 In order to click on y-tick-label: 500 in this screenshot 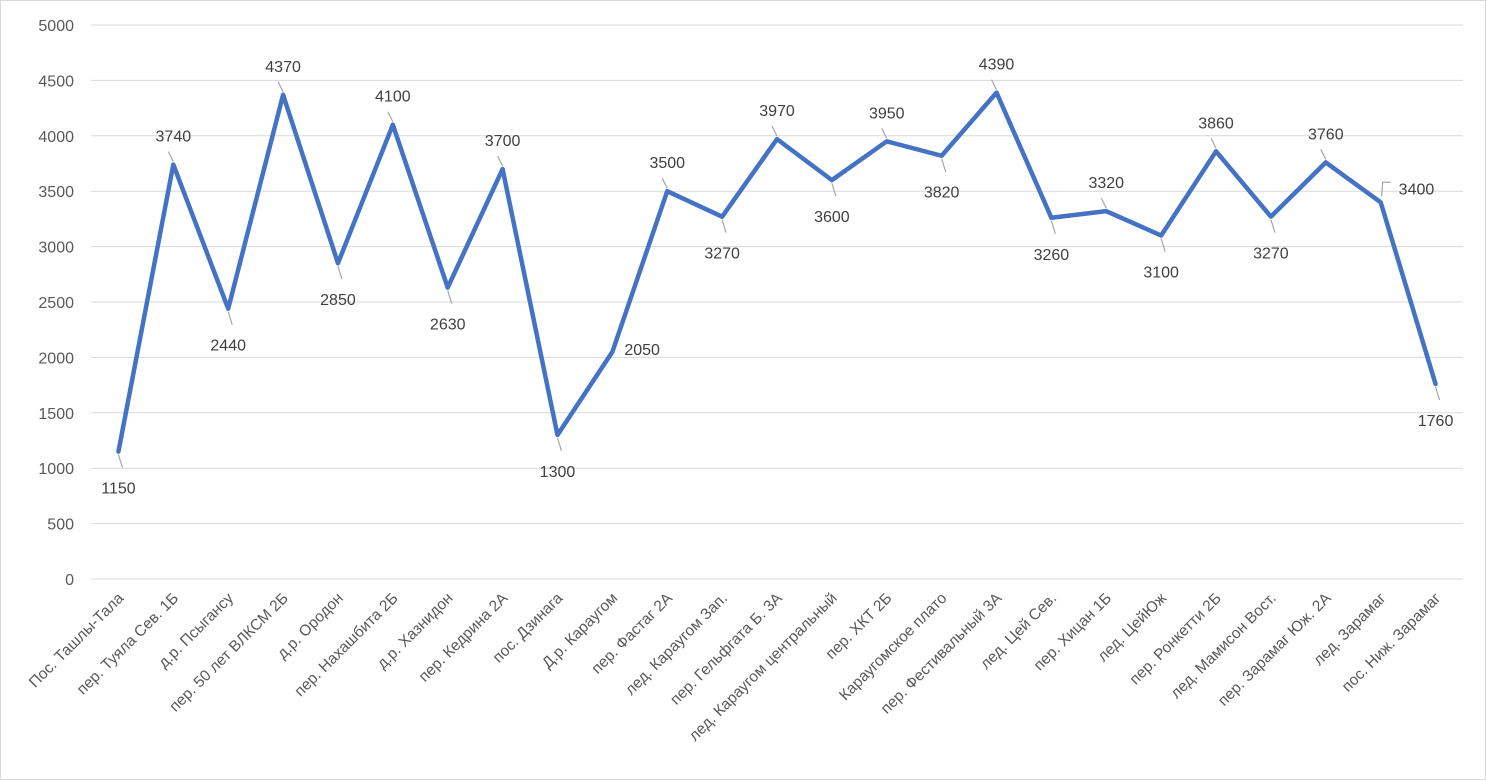, I will do `click(60, 525)`.